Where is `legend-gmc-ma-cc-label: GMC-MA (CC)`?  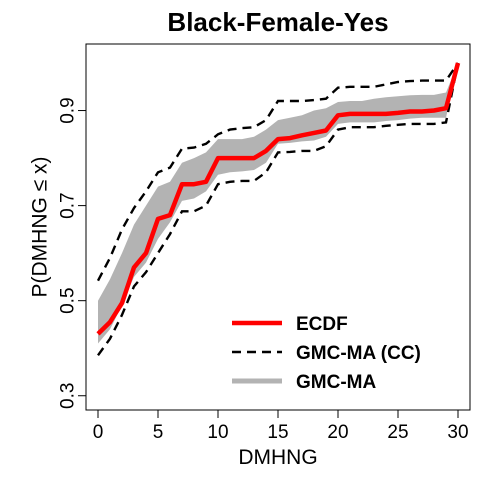 legend-gmc-ma-cc-label: GMC-MA (CC) is located at coordinates (358, 353).